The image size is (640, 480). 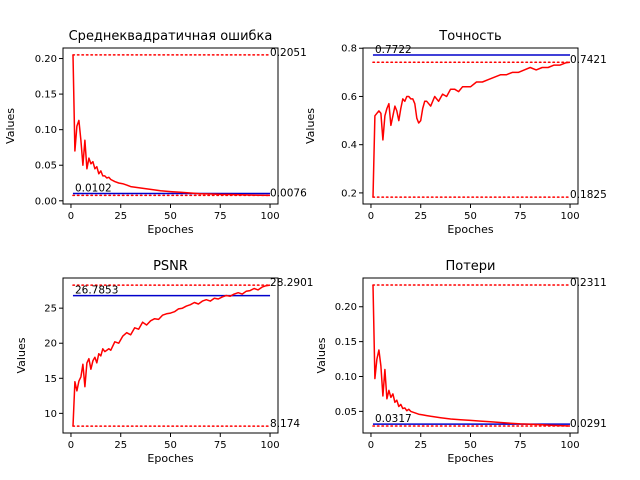 What do you see at coordinates (285, 424) in the screenshot?
I see `reference-label: 8.174` at bounding box center [285, 424].